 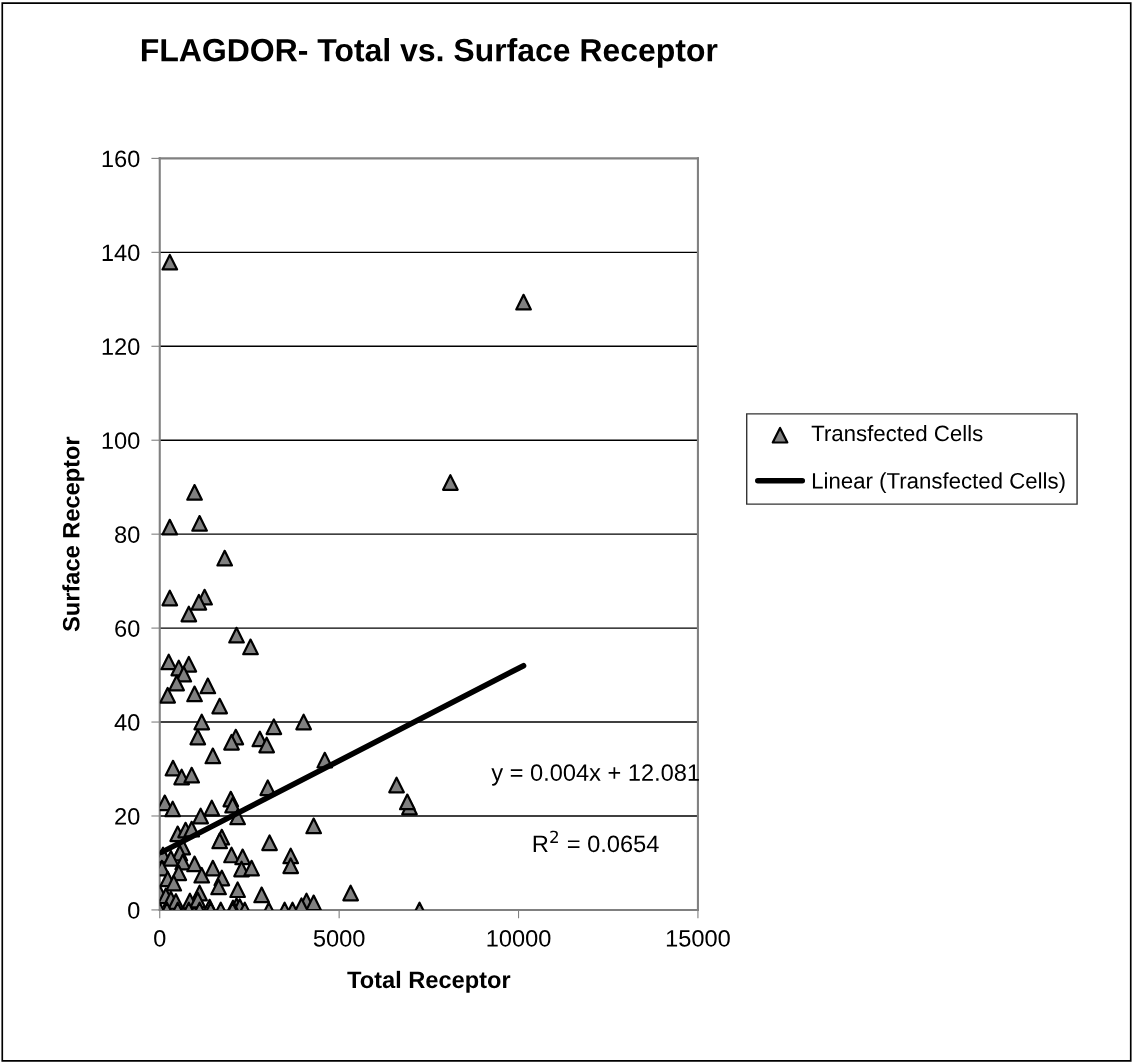 What do you see at coordinates (160, 938) in the screenshot?
I see `x-tick-label: 0` at bounding box center [160, 938].